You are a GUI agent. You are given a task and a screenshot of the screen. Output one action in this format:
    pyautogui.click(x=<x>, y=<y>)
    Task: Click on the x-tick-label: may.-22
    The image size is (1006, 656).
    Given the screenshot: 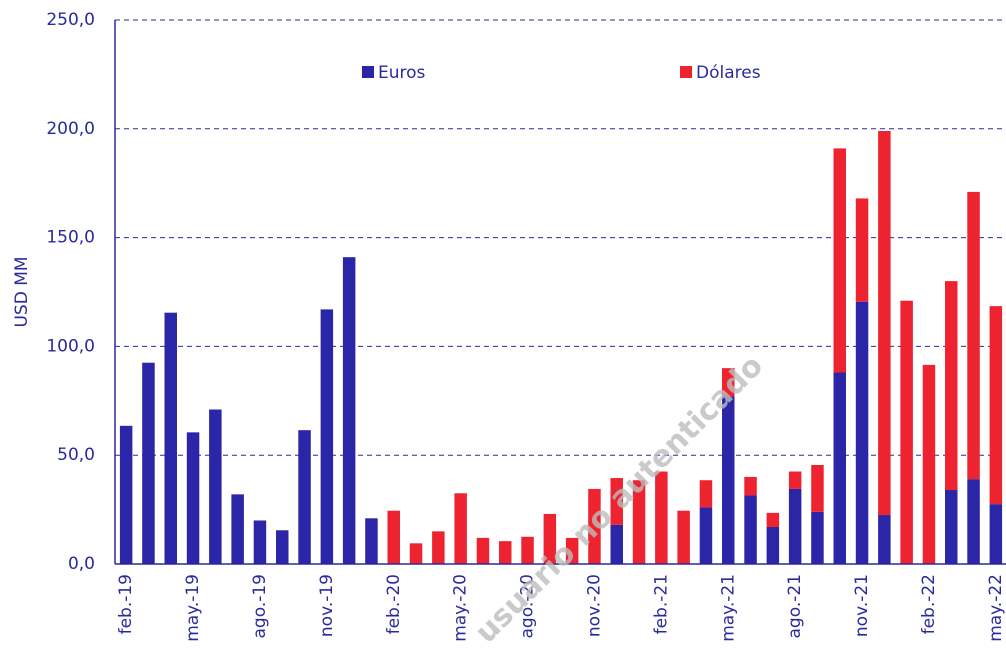 What is the action you would take?
    pyautogui.click(x=996, y=608)
    